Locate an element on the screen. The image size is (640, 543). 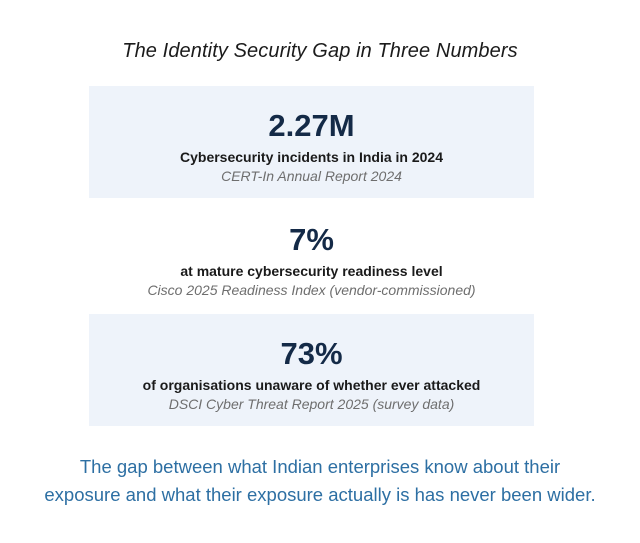
stat-label: Cybersecurity incidents in India in 2024 is located at coordinates (311, 157).